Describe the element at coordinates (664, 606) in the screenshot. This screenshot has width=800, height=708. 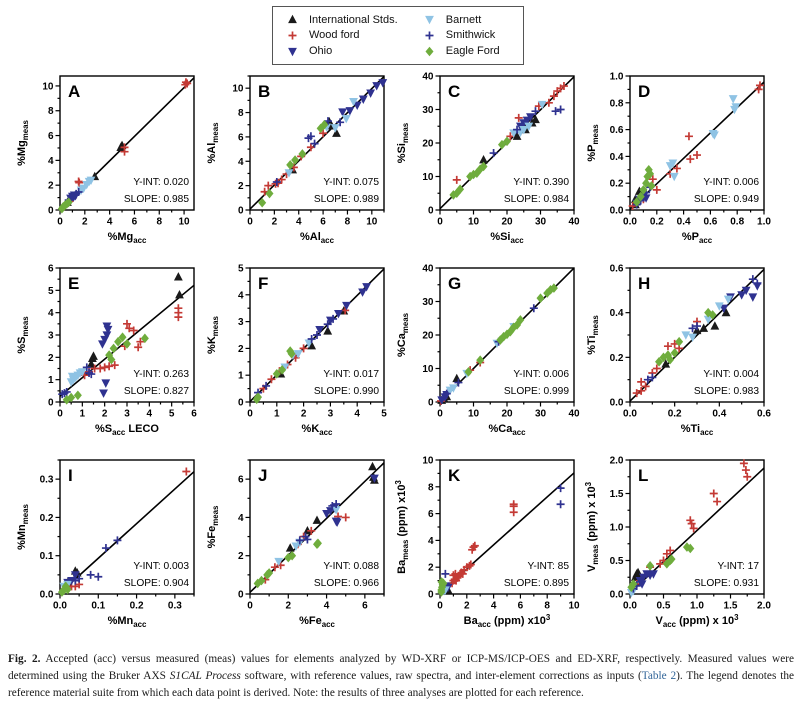
I see `x-tick-label: 0.5` at that location.